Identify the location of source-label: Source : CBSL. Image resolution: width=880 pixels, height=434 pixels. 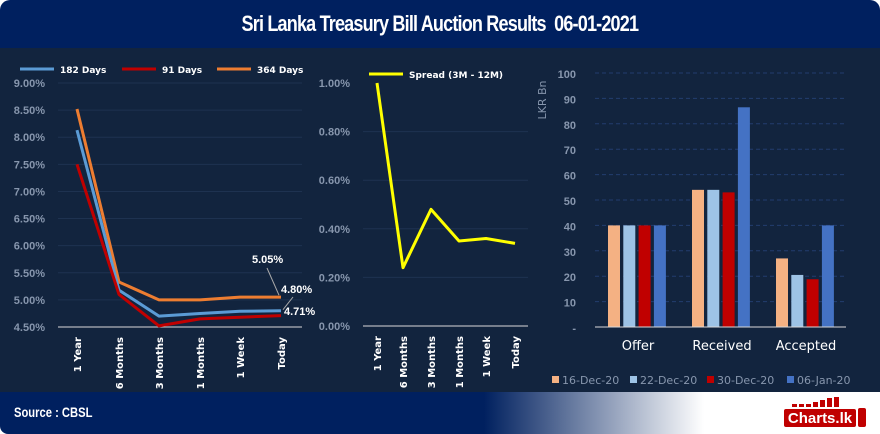
(53, 412).